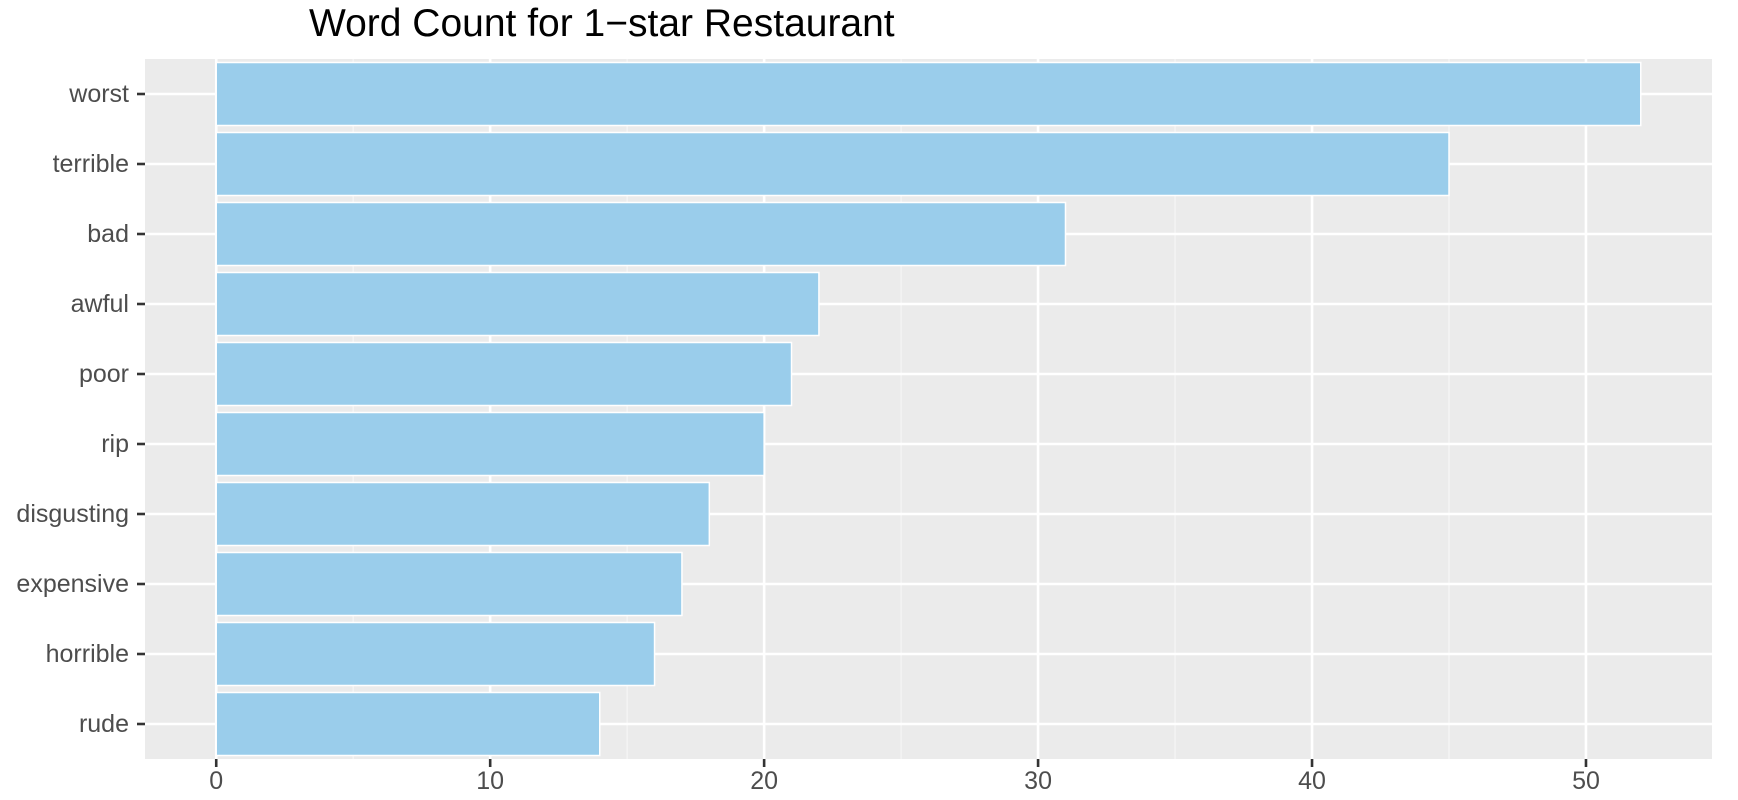 This screenshot has width=1738, height=800. What do you see at coordinates (72, 514) in the screenshot?
I see `y-tick-label: disgusting` at bounding box center [72, 514].